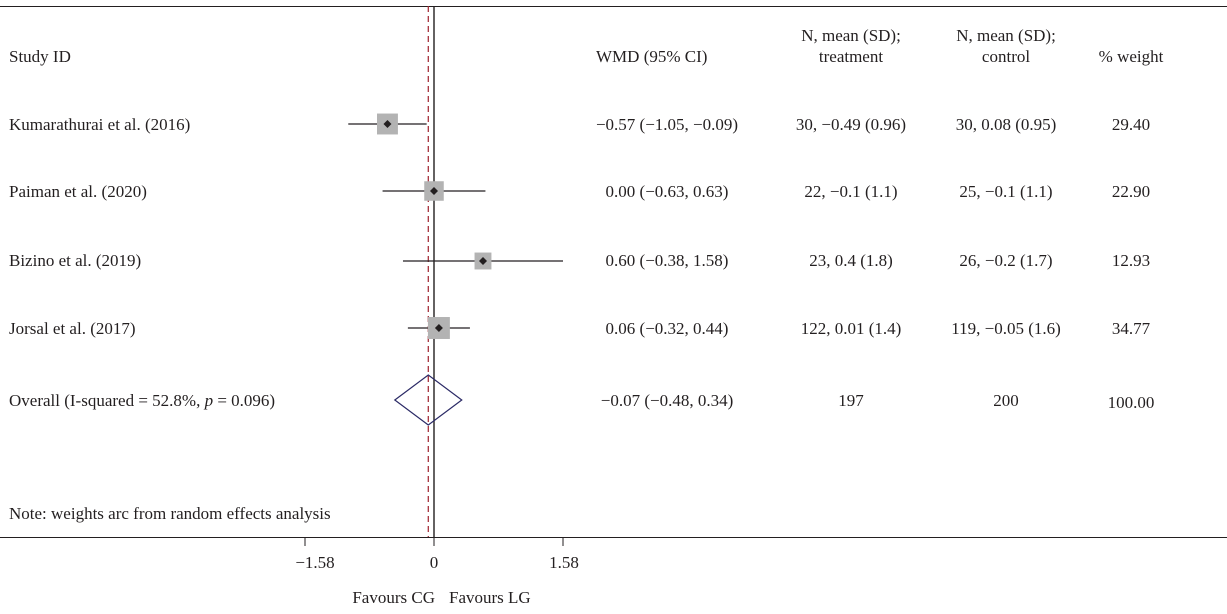  I want to click on header-treatment-line2: treatment, so click(851, 56).